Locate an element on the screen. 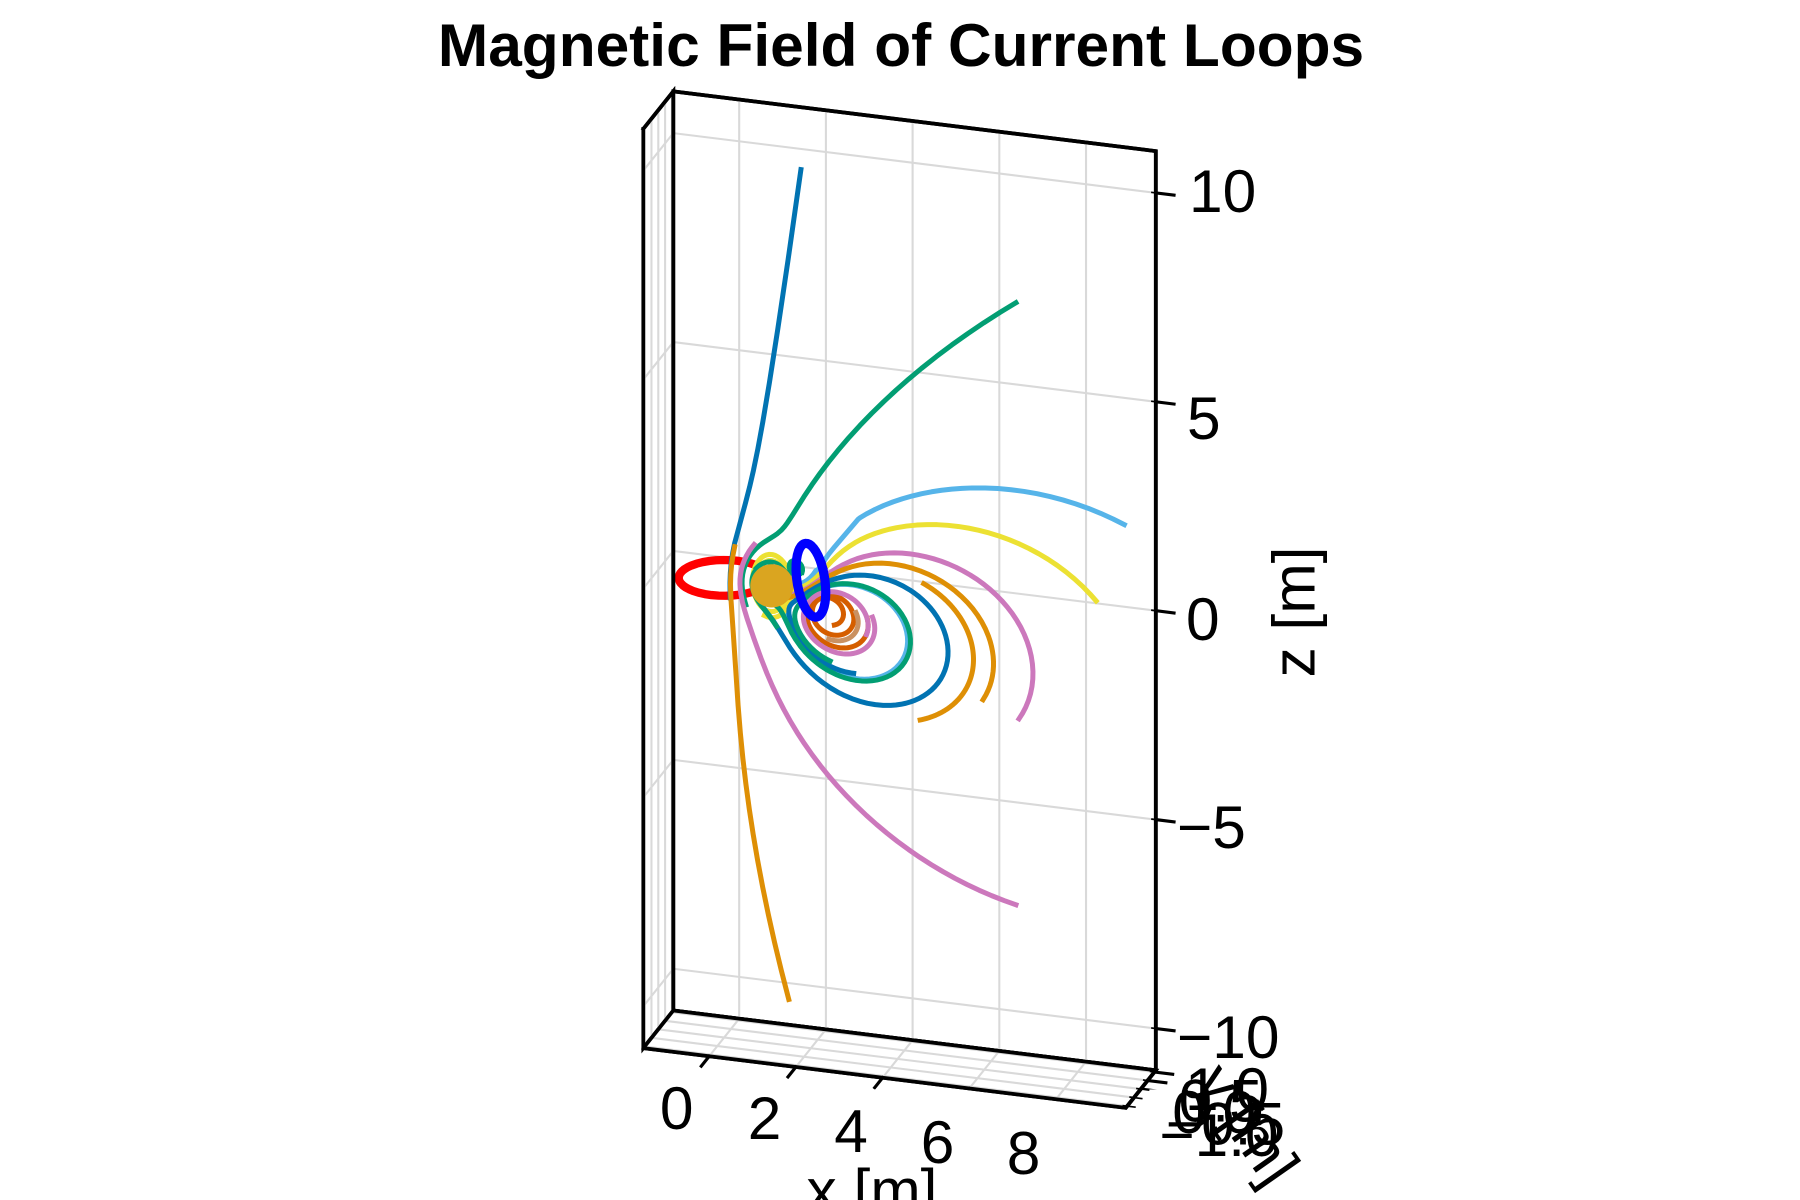 Image resolution: width=1800 pixels, height=1200 pixels. svg-text: z [m] is located at coordinates (1294, 612).